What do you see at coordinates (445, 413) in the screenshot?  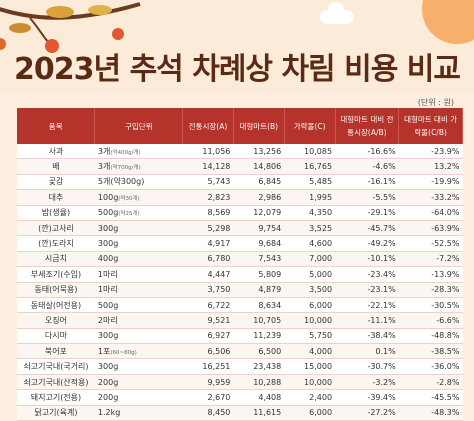 I see `c-vs-b-ratio-cell-text: -48.3%` at bounding box center [445, 413].